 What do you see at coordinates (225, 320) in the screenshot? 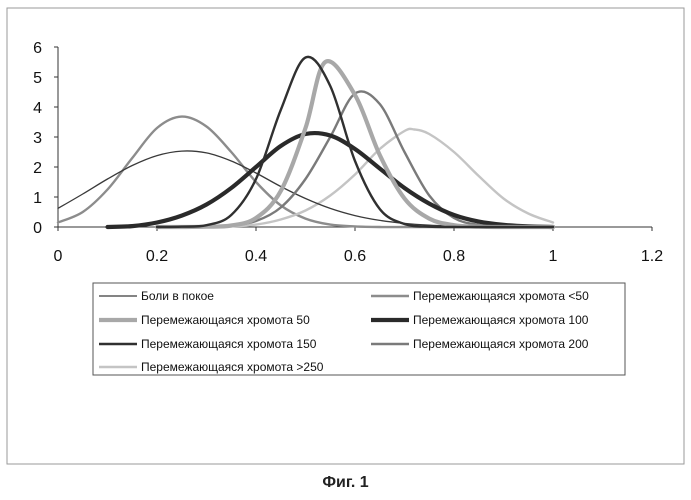
I see `legend-label: Перемежающаяся хромота 50` at bounding box center [225, 320].